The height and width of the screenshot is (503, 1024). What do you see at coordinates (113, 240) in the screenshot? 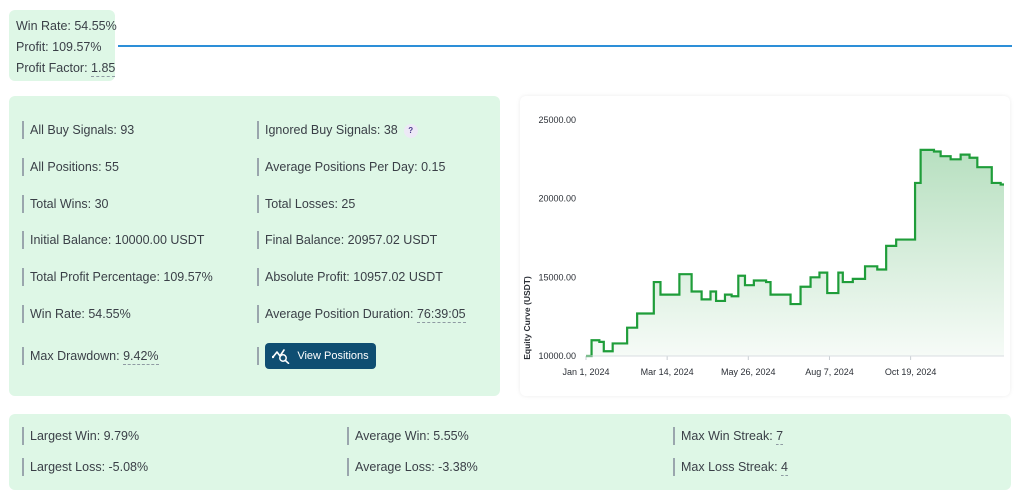
I see `stat-initial-balance: Initial Balance: 10000.00 USDT` at bounding box center [113, 240].